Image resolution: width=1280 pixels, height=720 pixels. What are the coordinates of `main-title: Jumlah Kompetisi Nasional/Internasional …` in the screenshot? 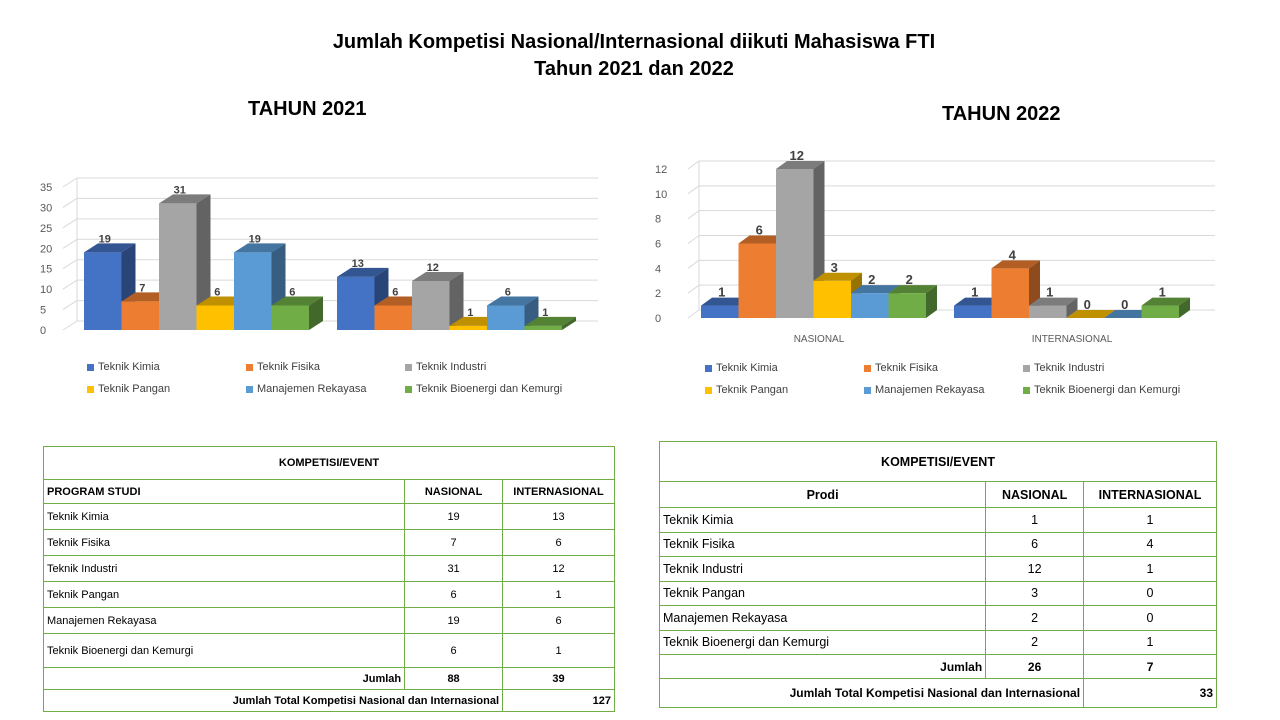 It's located at (634, 56).